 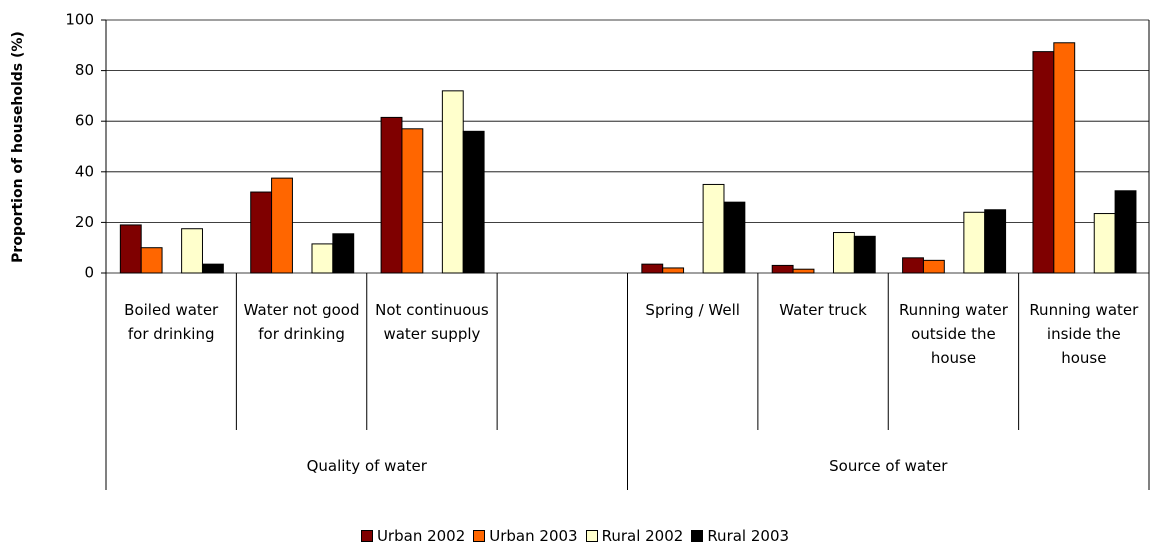 I want to click on legend-label: Urban 2003, so click(x=533, y=536).